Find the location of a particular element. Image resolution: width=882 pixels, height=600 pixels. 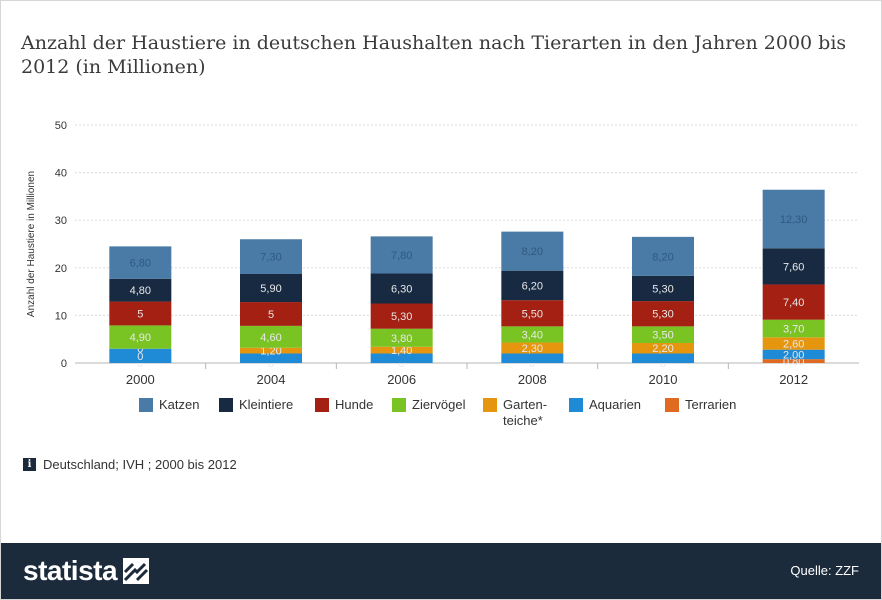

x-tick-label: 2000 is located at coordinates (140, 379).